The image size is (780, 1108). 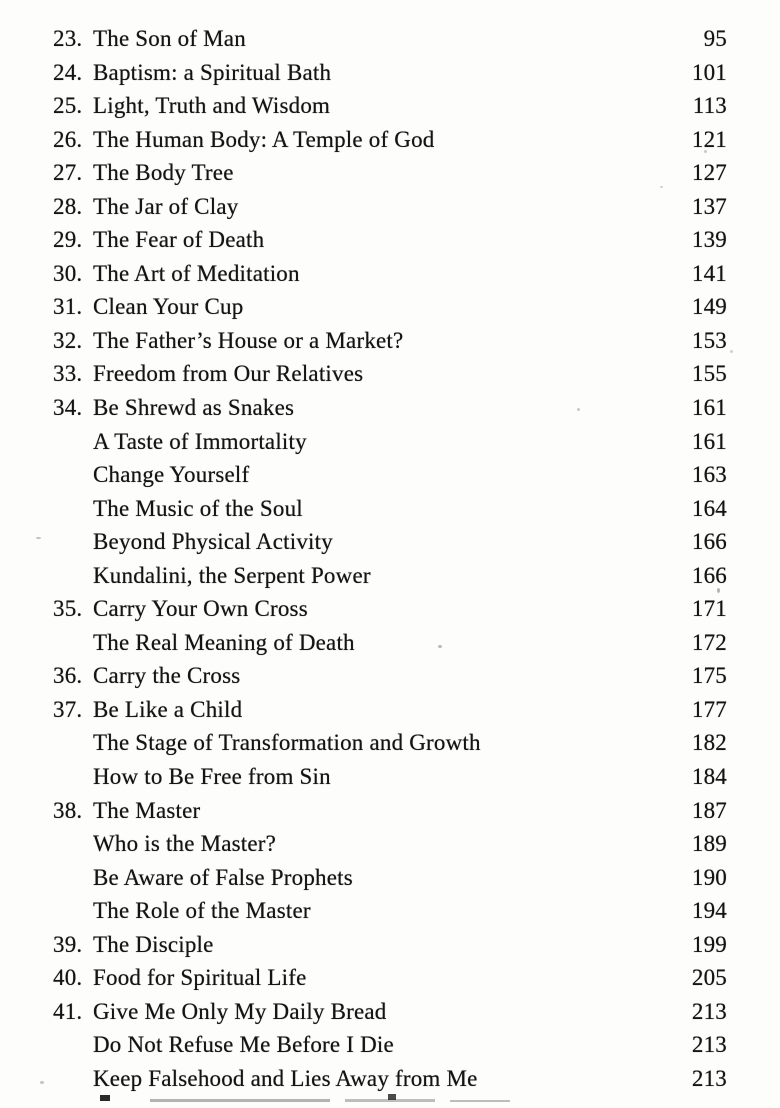 I want to click on toc-entry: Keep Falsehood and Lies Away from Me 213, so click(x=390, y=1079).